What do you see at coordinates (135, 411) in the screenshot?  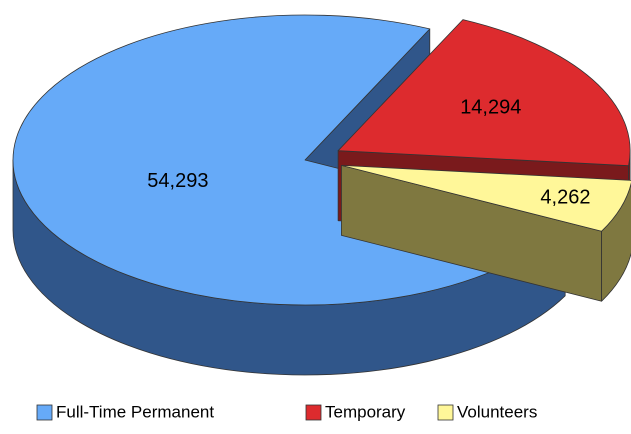 I see `legend-label: Full-Time Permanent` at bounding box center [135, 411].